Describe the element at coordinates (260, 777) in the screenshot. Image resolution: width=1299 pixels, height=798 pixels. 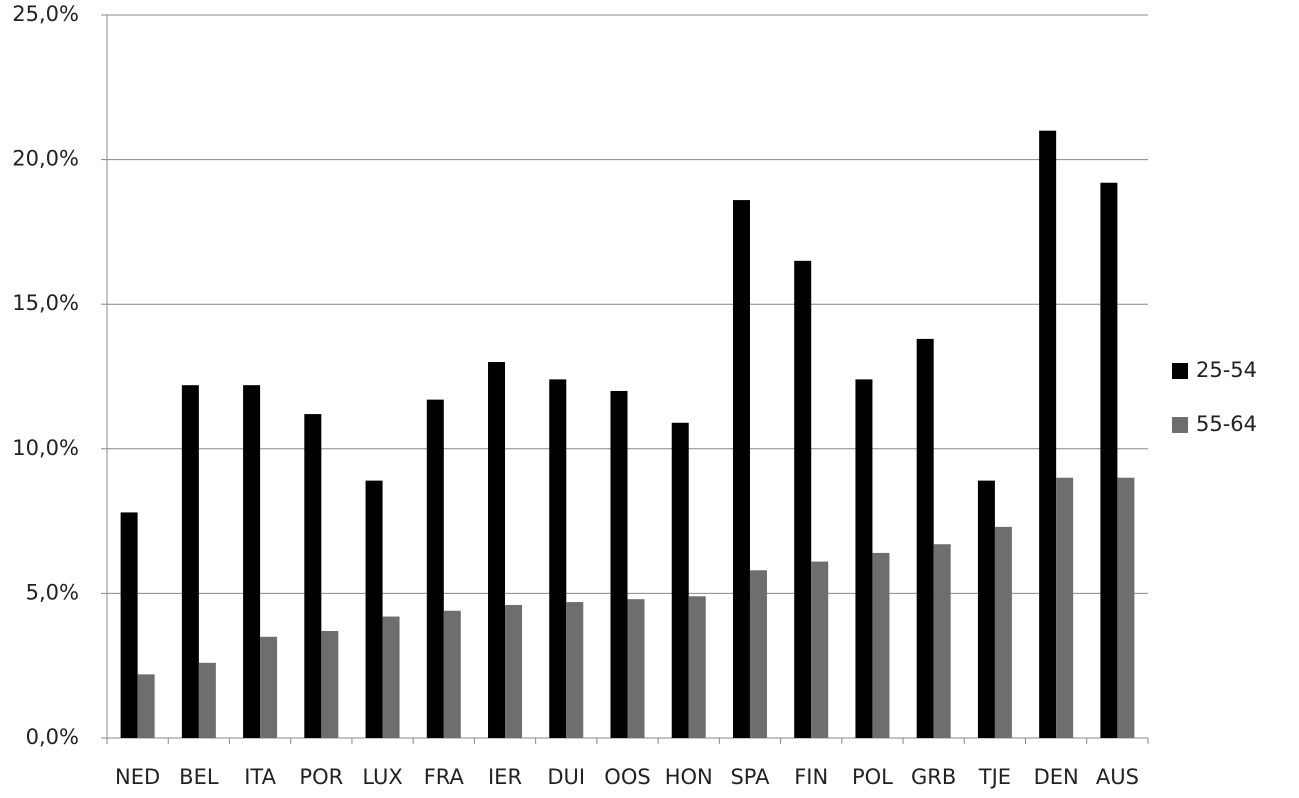
I see `x-tick-label: ITA` at that location.